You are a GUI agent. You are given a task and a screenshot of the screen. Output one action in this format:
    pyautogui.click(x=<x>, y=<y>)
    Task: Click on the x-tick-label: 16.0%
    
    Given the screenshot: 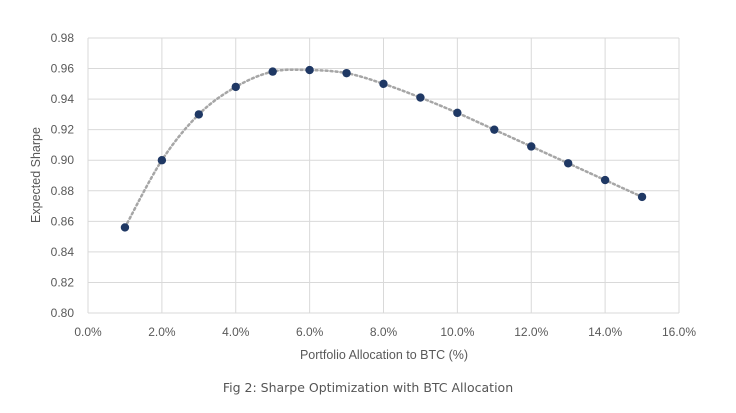 What is the action you would take?
    pyautogui.click(x=679, y=332)
    